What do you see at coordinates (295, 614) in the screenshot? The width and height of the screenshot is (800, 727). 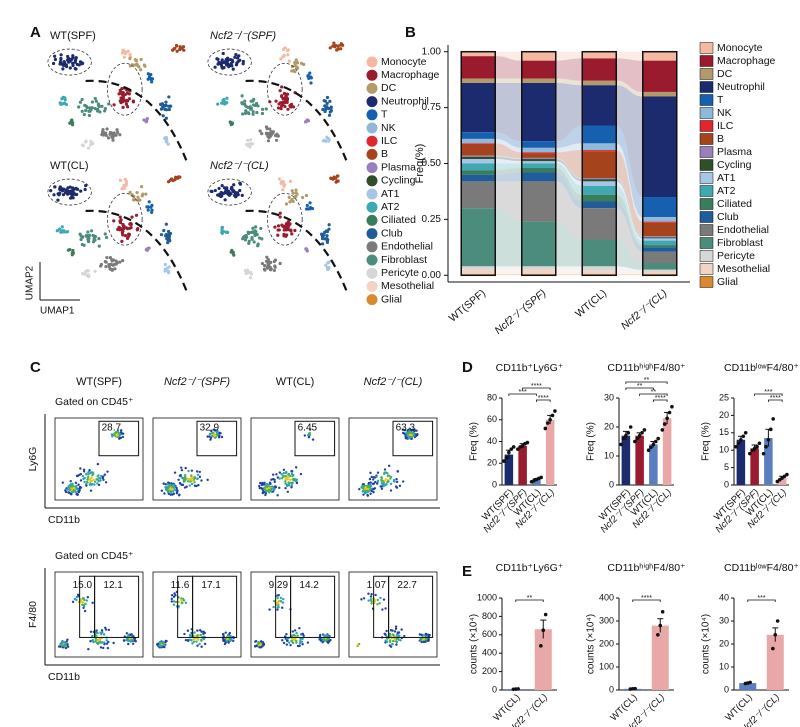 I see `flow-frame` at bounding box center [295, 614].